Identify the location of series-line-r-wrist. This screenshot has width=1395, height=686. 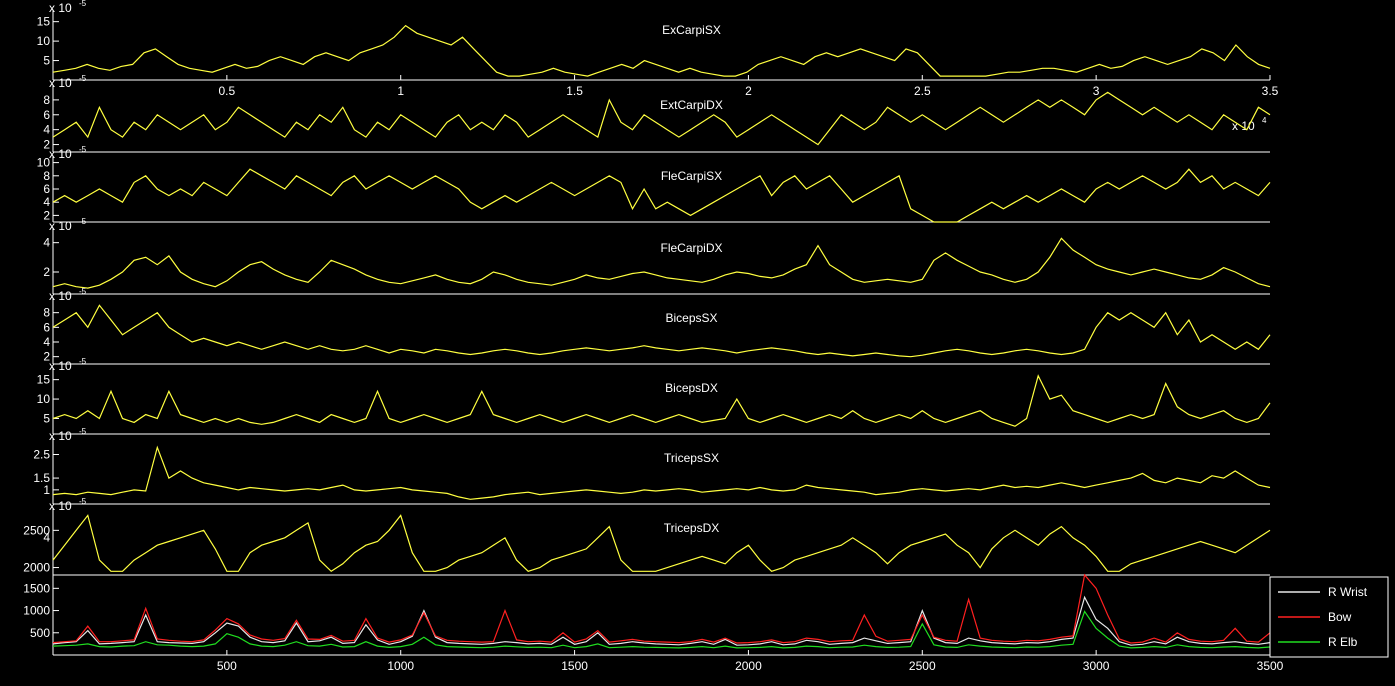
(661, 620).